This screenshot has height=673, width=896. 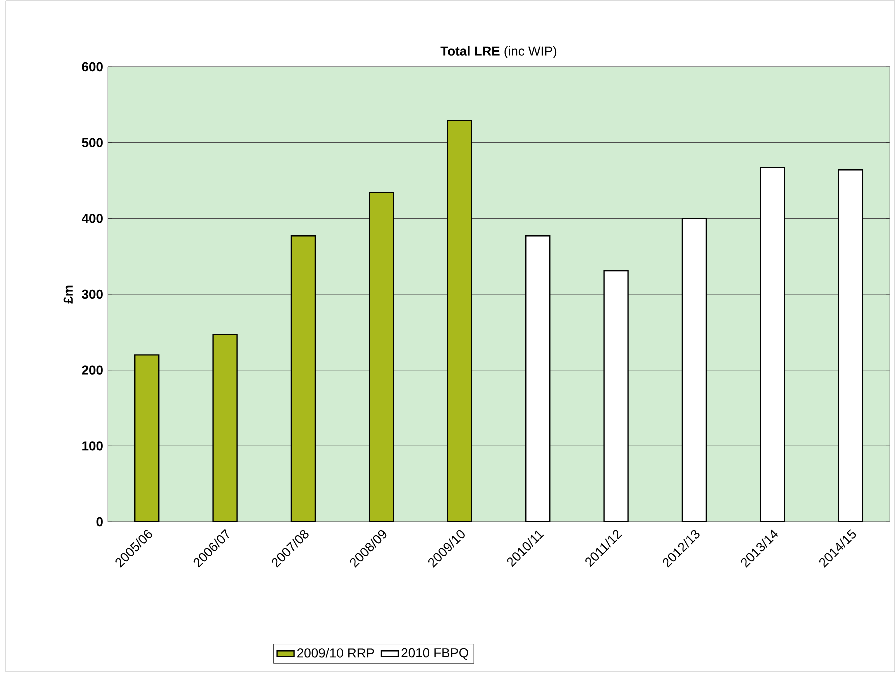 I want to click on y-tick-label: 600, so click(x=92, y=67).